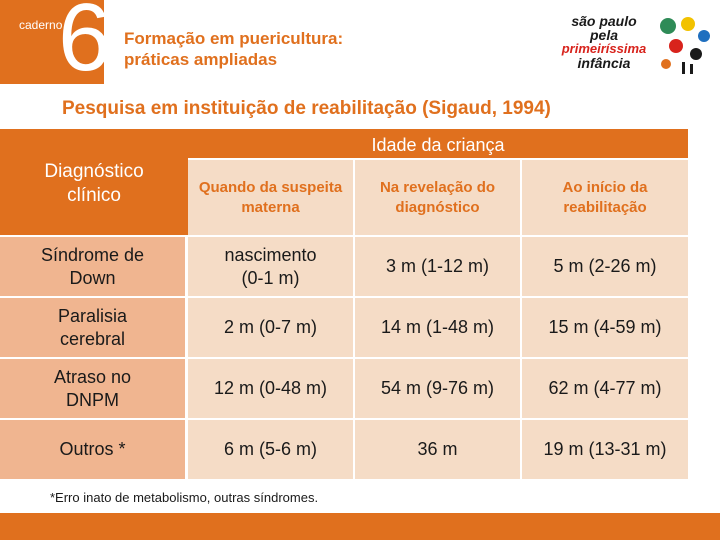 Image resolution: width=720 pixels, height=540 pixels. I want to click on table-cell: 19 m (13-31 m), so click(605, 449).